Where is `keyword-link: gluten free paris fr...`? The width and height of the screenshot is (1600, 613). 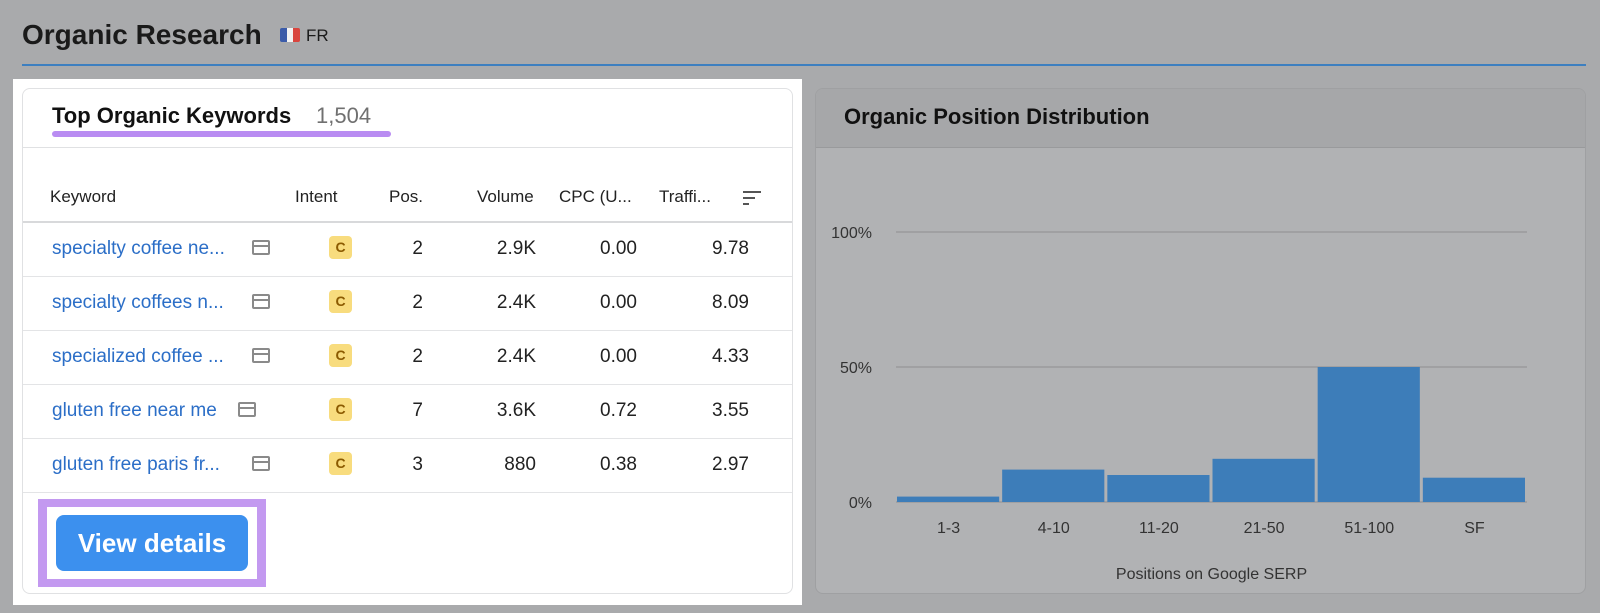 keyword-link: gluten free paris fr... is located at coordinates (136, 464).